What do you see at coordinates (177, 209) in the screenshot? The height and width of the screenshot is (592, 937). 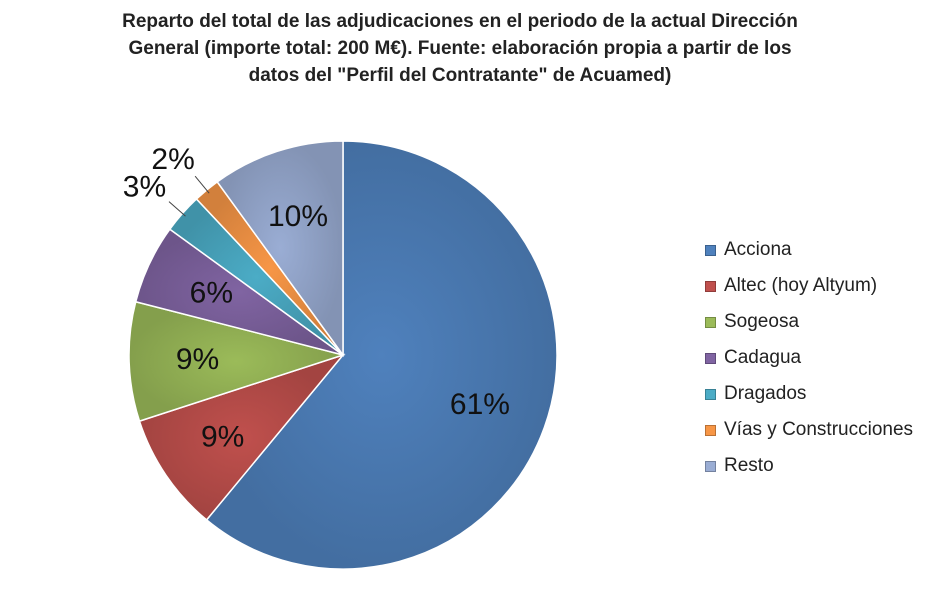 I see `leader-line-dragados` at bounding box center [177, 209].